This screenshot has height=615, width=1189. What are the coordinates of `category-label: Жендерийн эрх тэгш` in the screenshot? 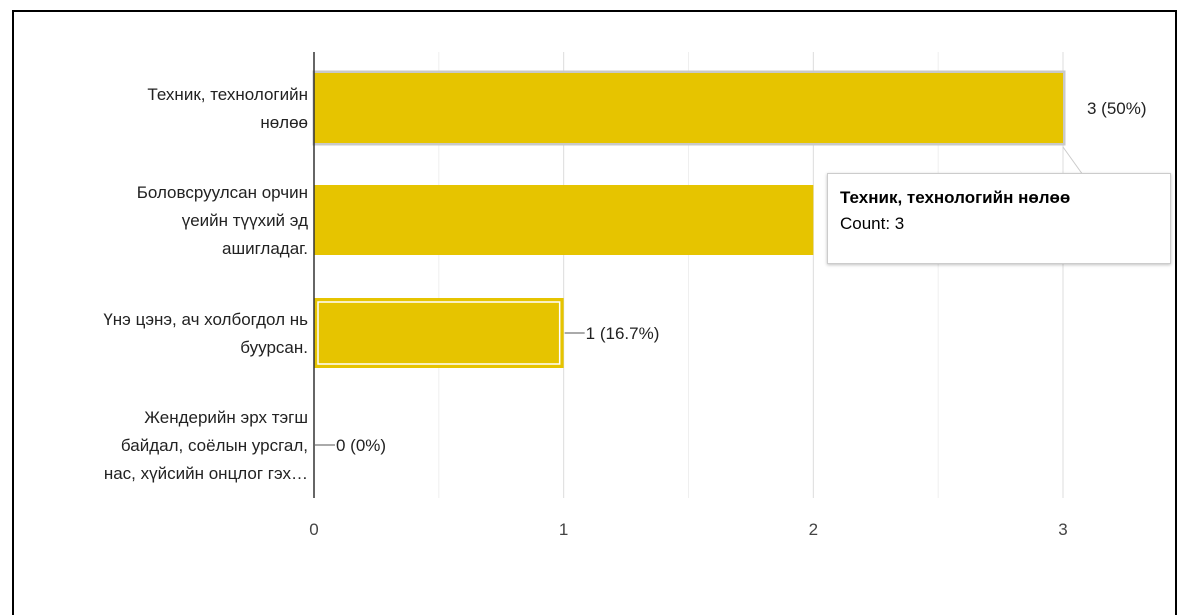 It's located at (226, 417).